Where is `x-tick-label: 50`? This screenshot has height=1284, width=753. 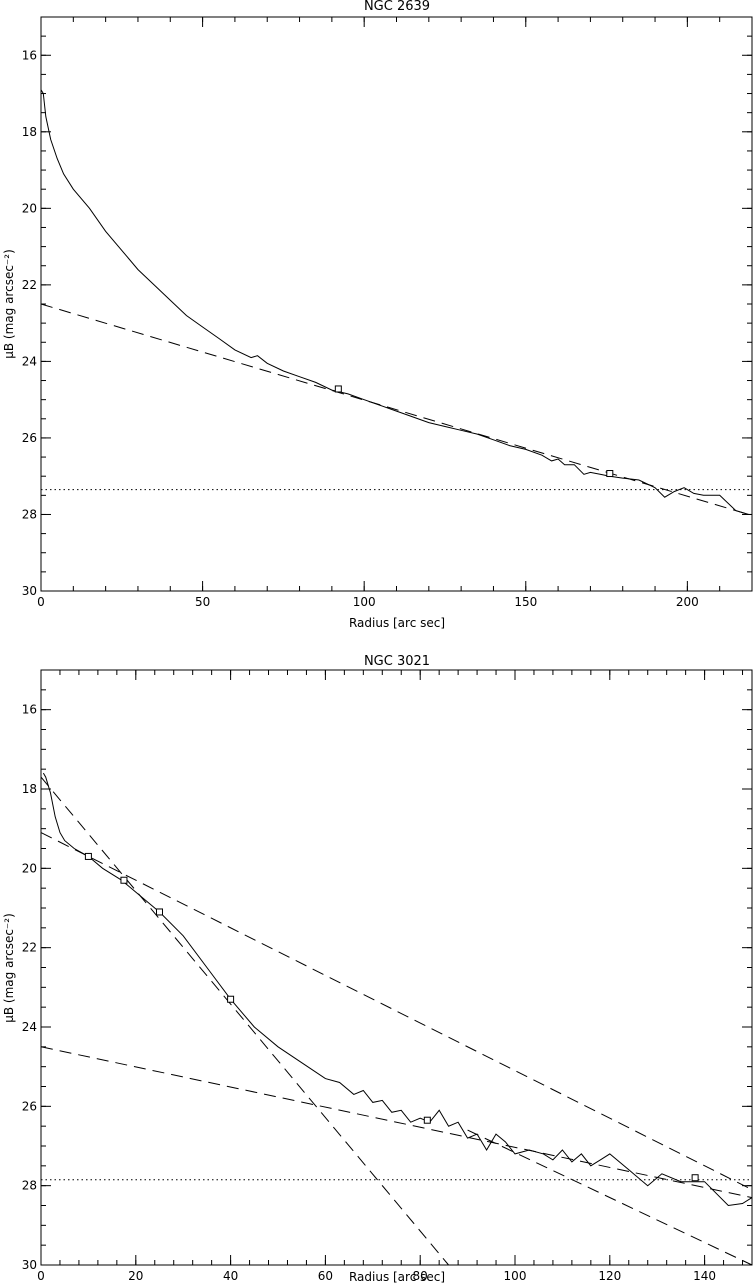 x-tick-label: 50 is located at coordinates (202, 602).